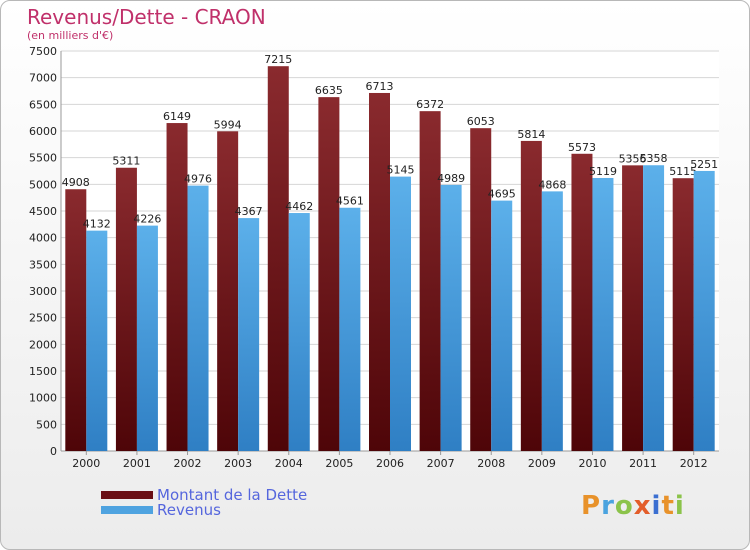 Image resolution: width=750 pixels, height=550 pixels. I want to click on data-label-revenus: 4695, so click(502, 194).